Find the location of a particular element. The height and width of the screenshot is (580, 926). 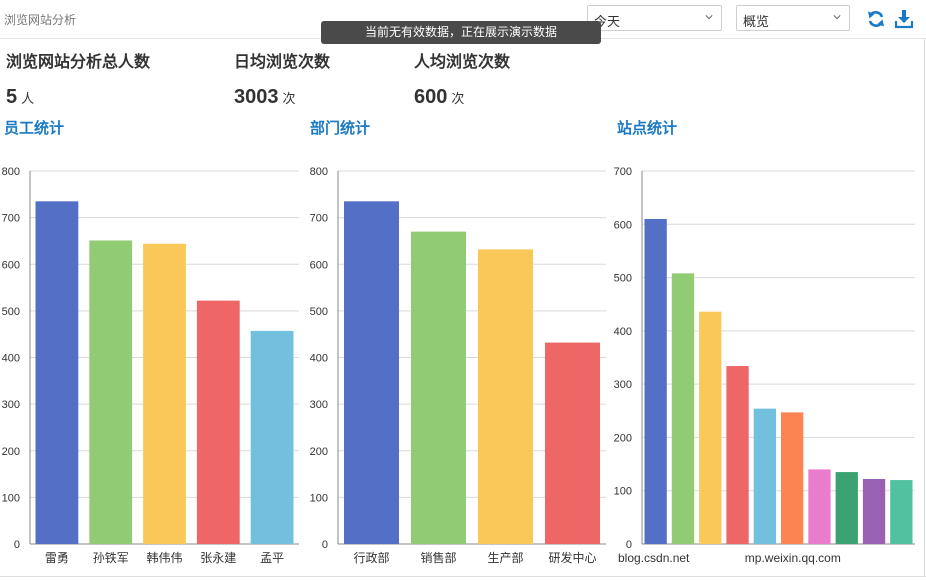

stat-unit: 人 is located at coordinates (28, 98).